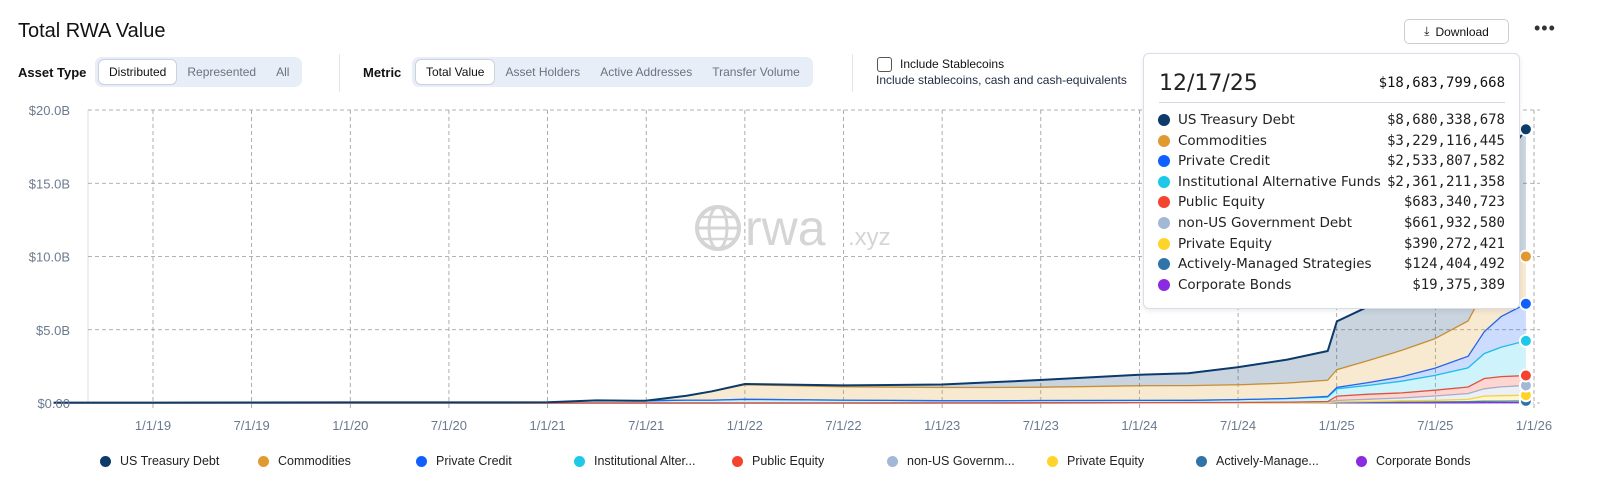  I want to click on metric-transfer-volume: Transfer Volume, so click(756, 72).